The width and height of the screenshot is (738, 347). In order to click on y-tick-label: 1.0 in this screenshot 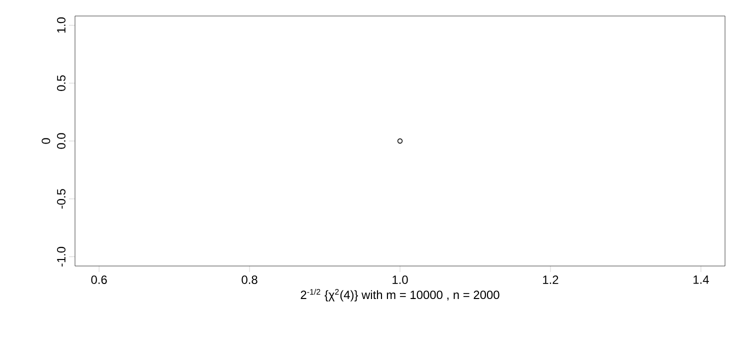, I will do `click(61, 25)`.